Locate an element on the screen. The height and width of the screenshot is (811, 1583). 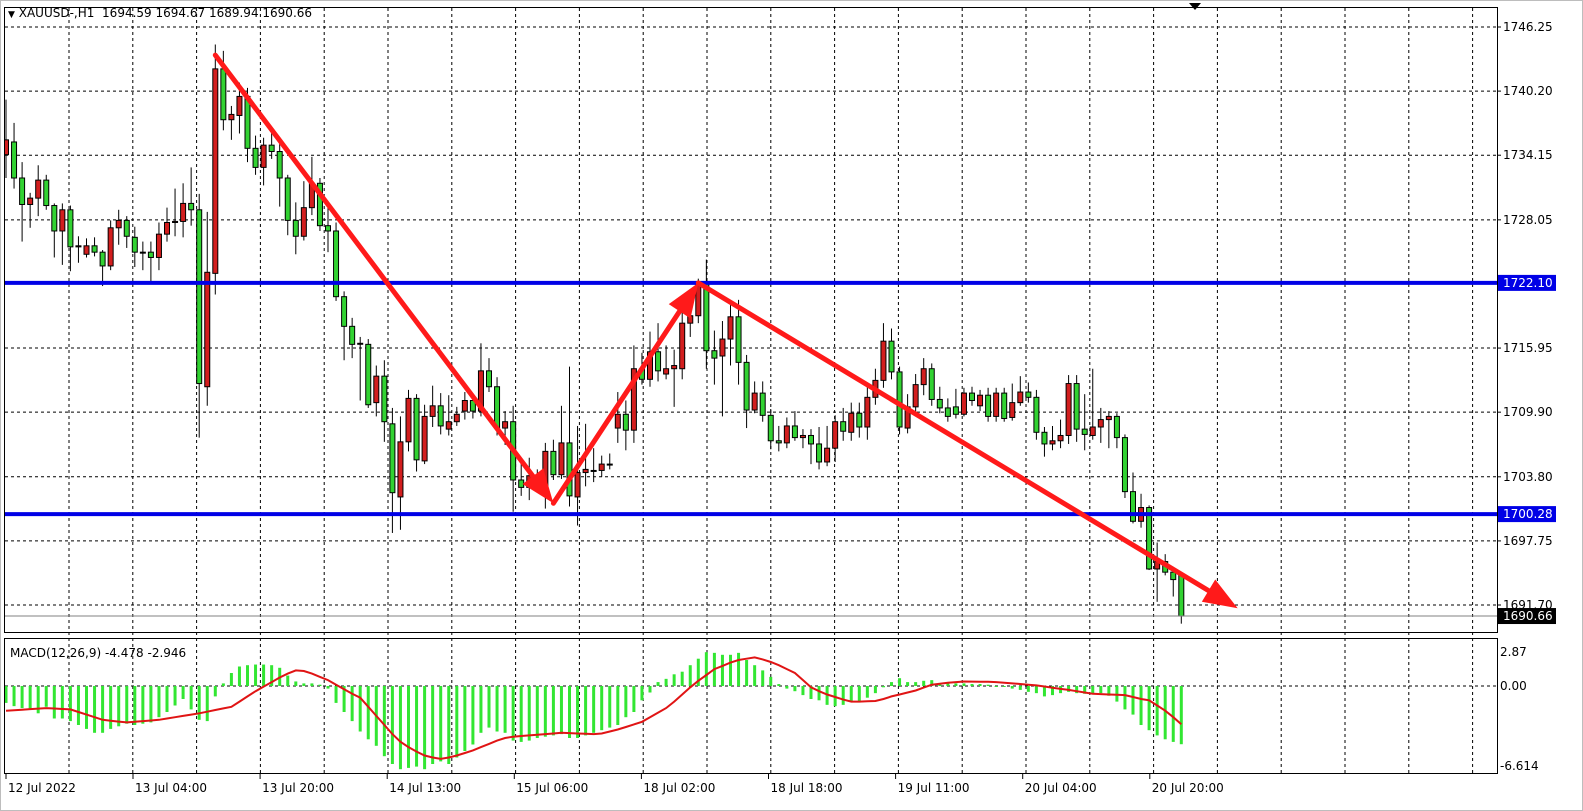
macd-axis-label: 0.00 is located at coordinates (1513, 686).